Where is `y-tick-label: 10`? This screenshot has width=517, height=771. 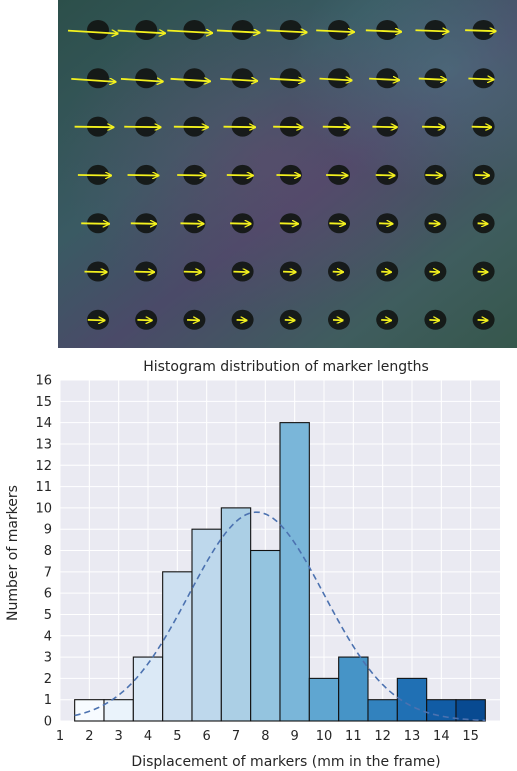
y-tick-label: 10 is located at coordinates (43, 508).